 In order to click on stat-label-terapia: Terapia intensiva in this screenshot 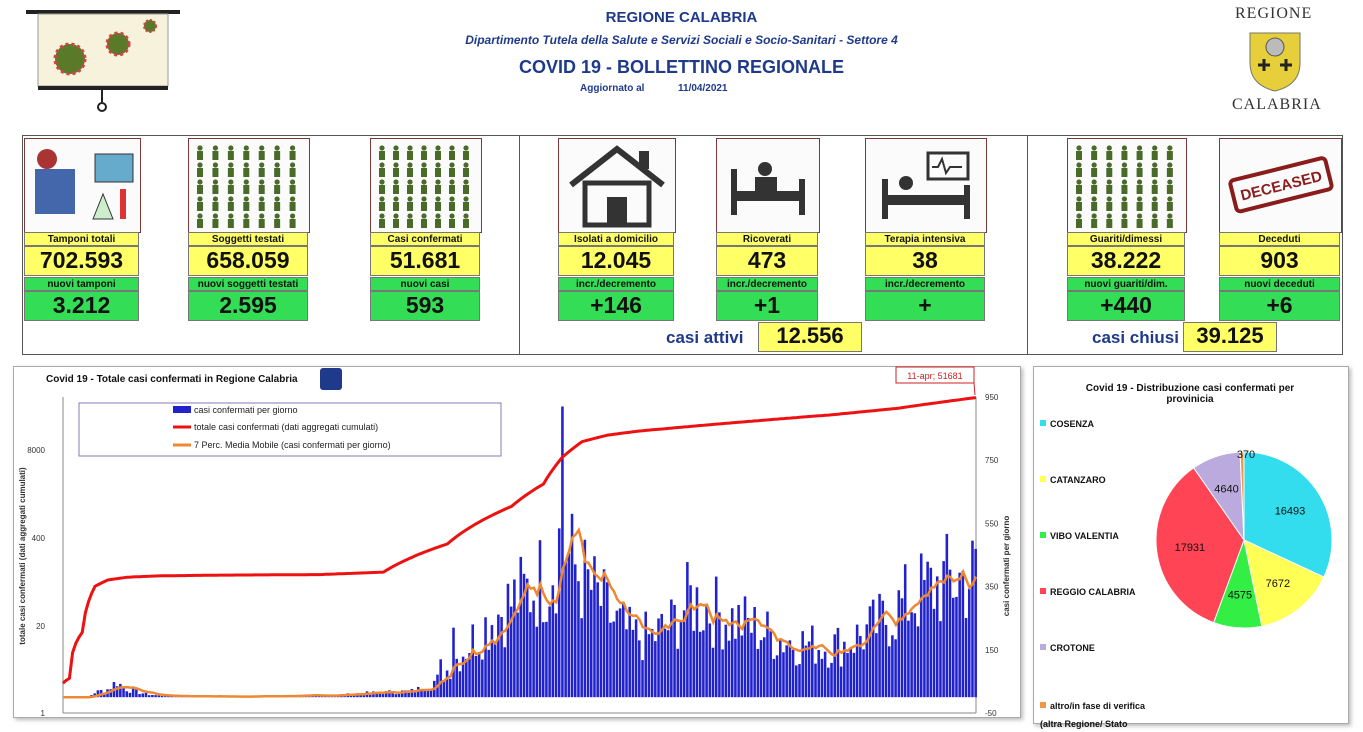, I will do `click(925, 239)`.